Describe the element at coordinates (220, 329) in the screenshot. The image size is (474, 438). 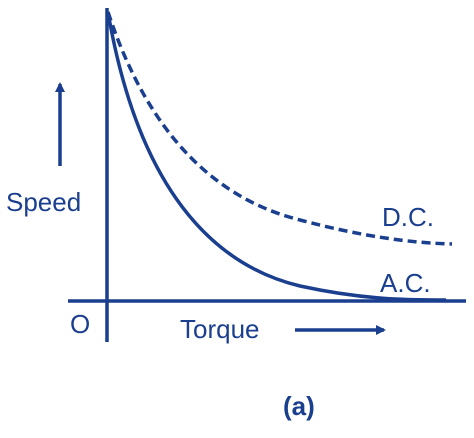
I see `x-axis-label: Torque` at that location.